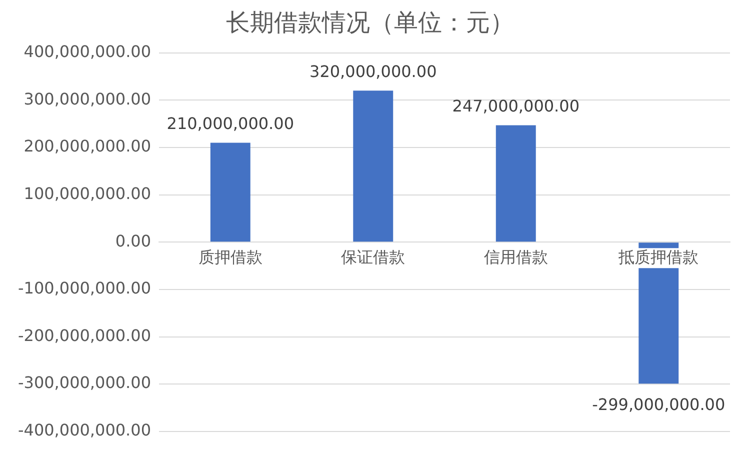  I want to click on y-tick-label: -200,000,000.00, so click(85, 335).